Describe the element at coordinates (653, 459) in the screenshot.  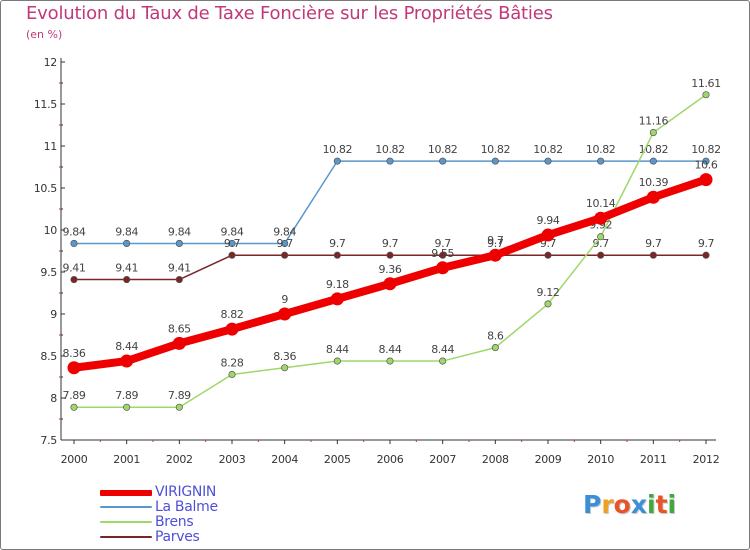
I see `x-tick-label: 2011` at that location.